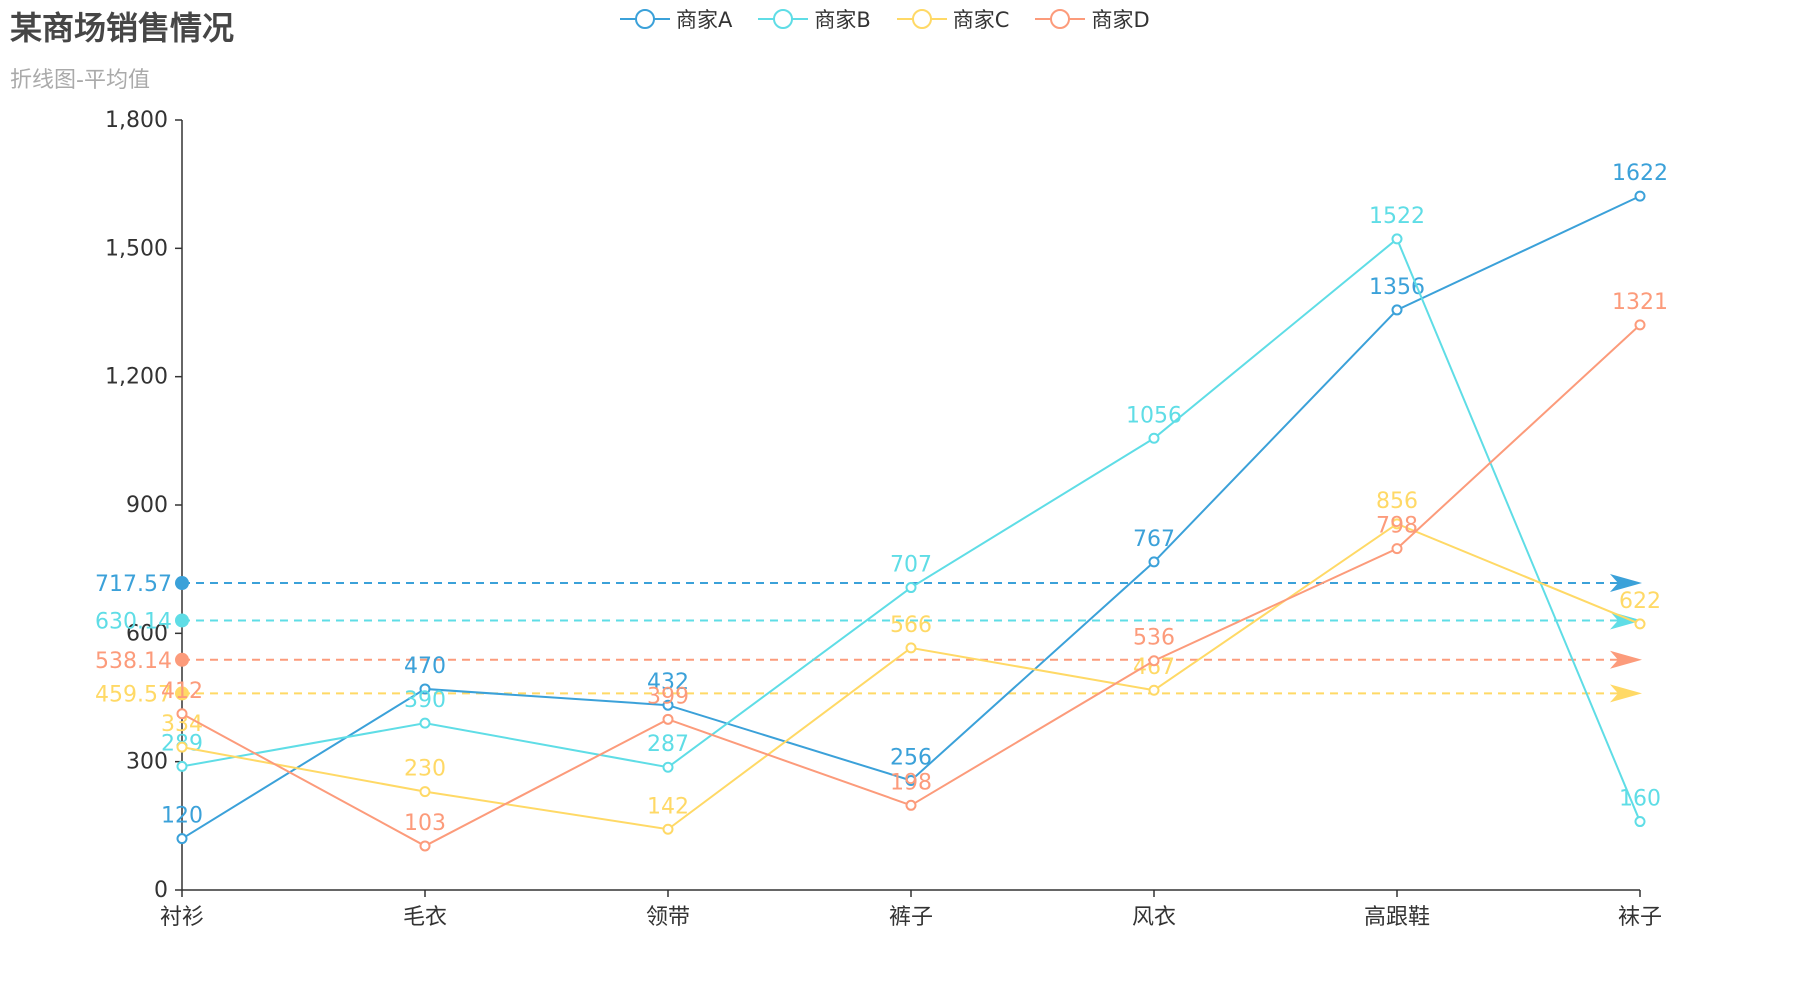 Image resolution: width=1800 pixels, height=1000 pixels. What do you see at coordinates (668, 682) in the screenshot?
I see `data-label: 432` at bounding box center [668, 682].